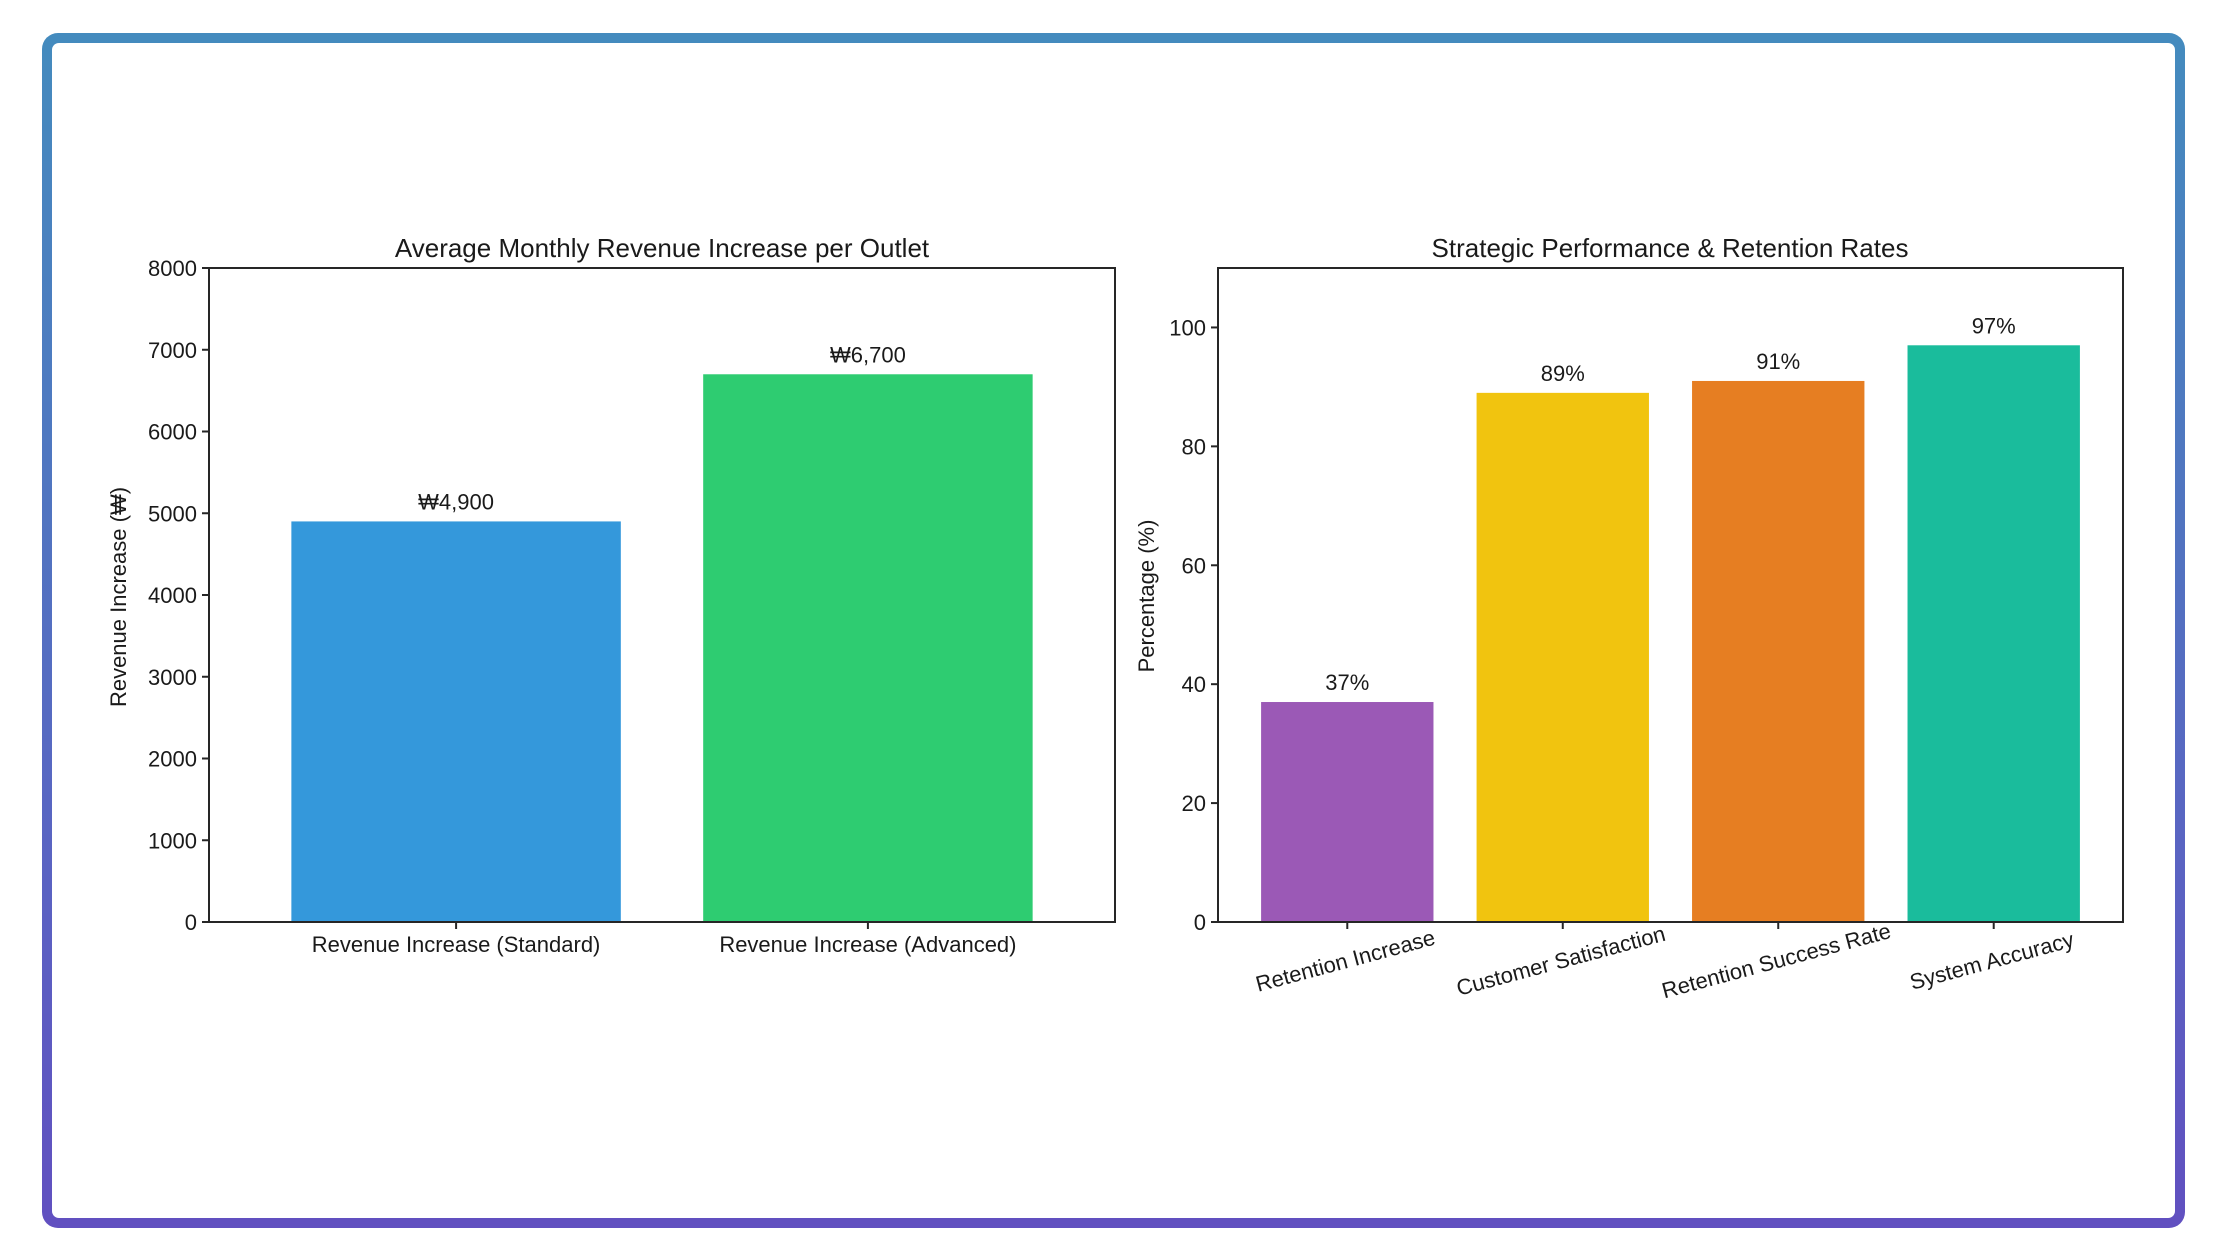 This screenshot has width=2225, height=1257. I want to click on y-tick-label: 1000, so click(172, 840).